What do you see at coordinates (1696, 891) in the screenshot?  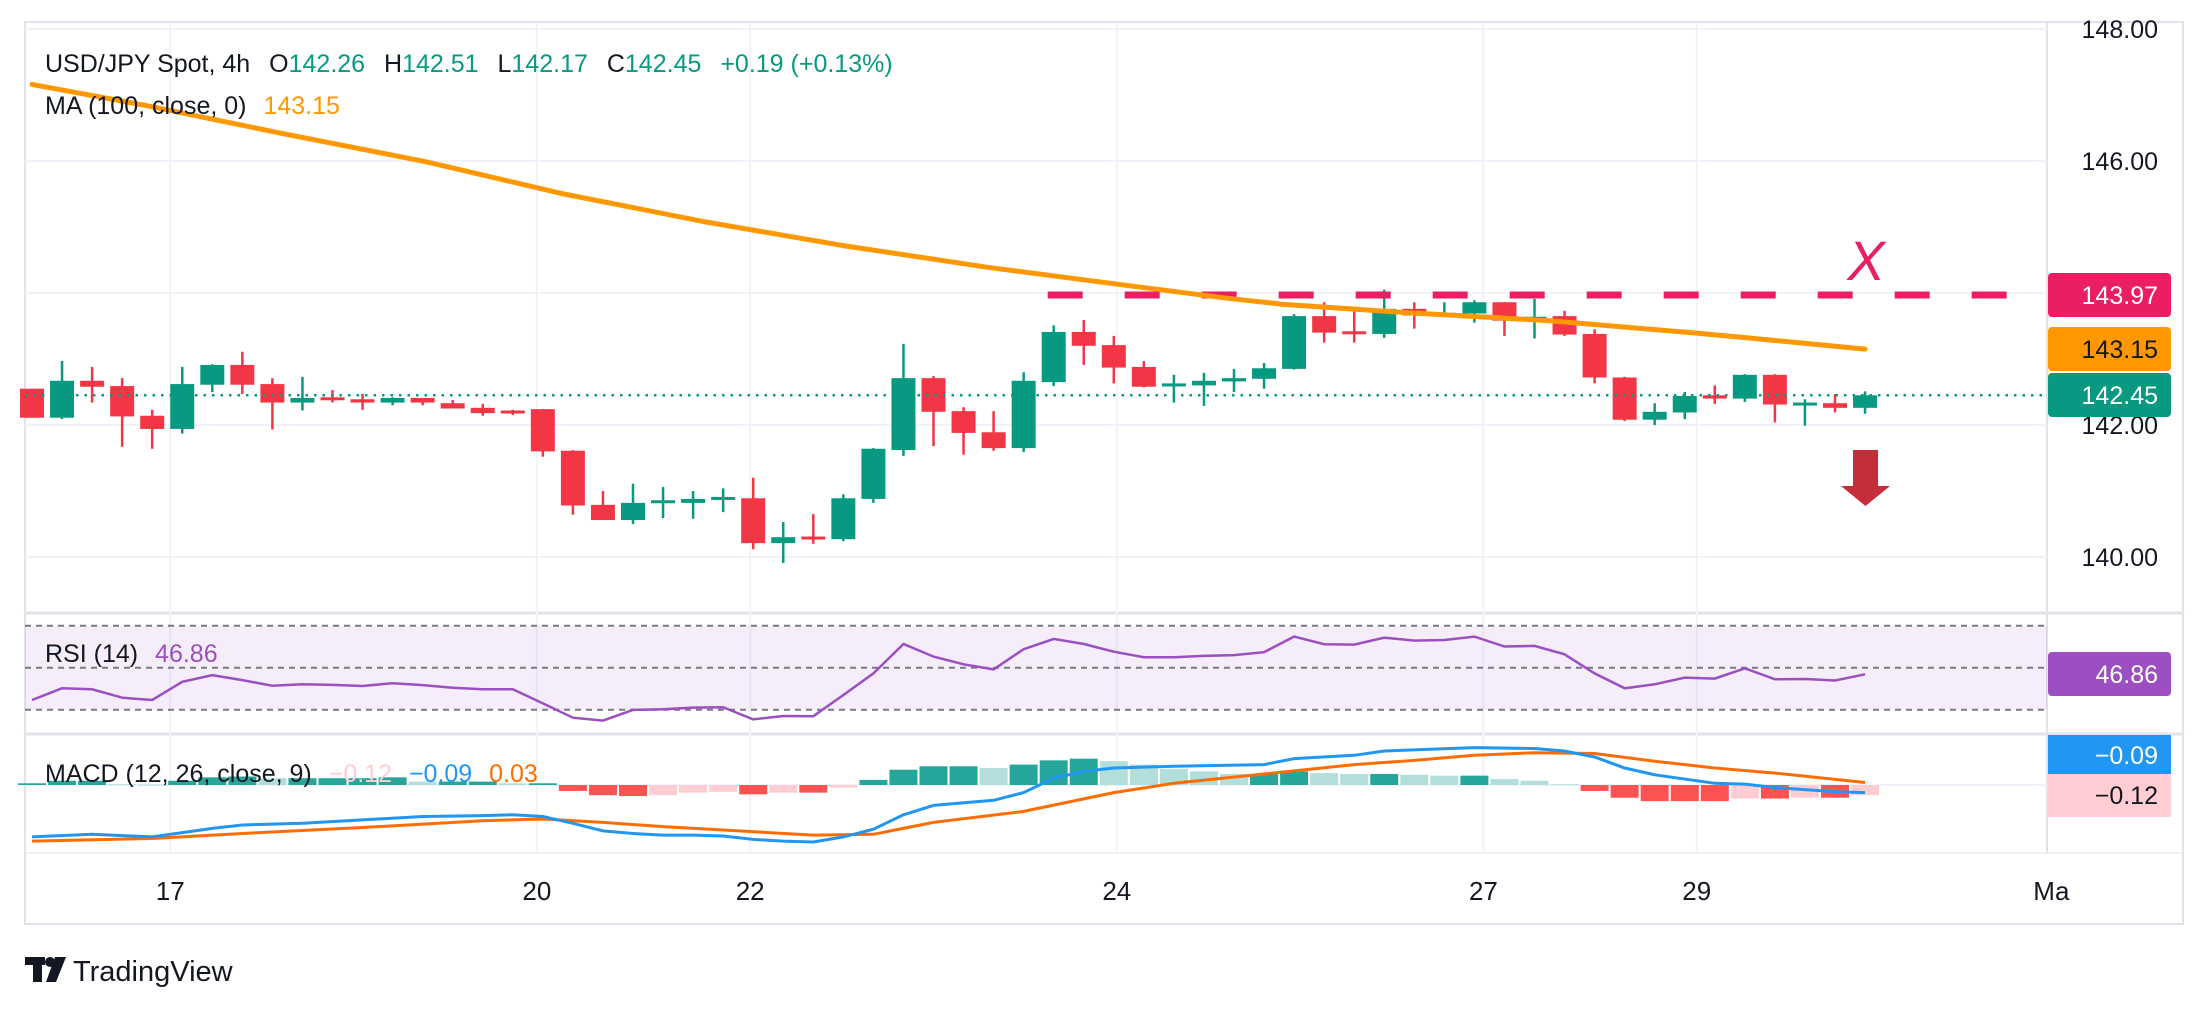 I see `time-tick-label: 29` at bounding box center [1696, 891].